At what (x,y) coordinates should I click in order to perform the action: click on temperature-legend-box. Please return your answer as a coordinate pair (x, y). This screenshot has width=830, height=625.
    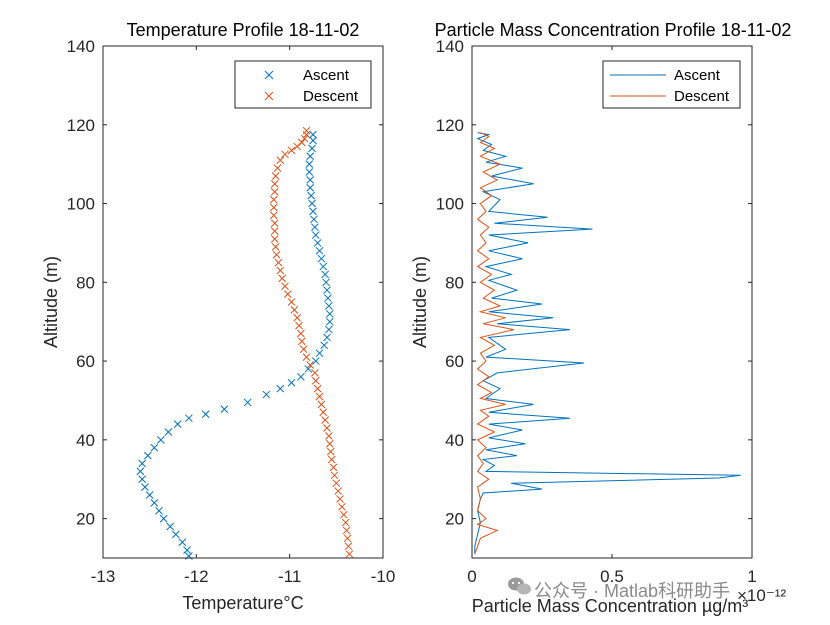
    Looking at the image, I should click on (303, 84).